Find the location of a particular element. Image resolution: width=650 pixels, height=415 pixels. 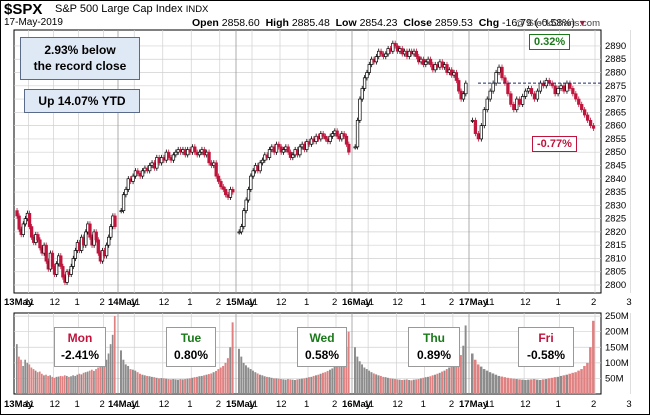

volume-x-tick-label: 2 is located at coordinates (593, 404).